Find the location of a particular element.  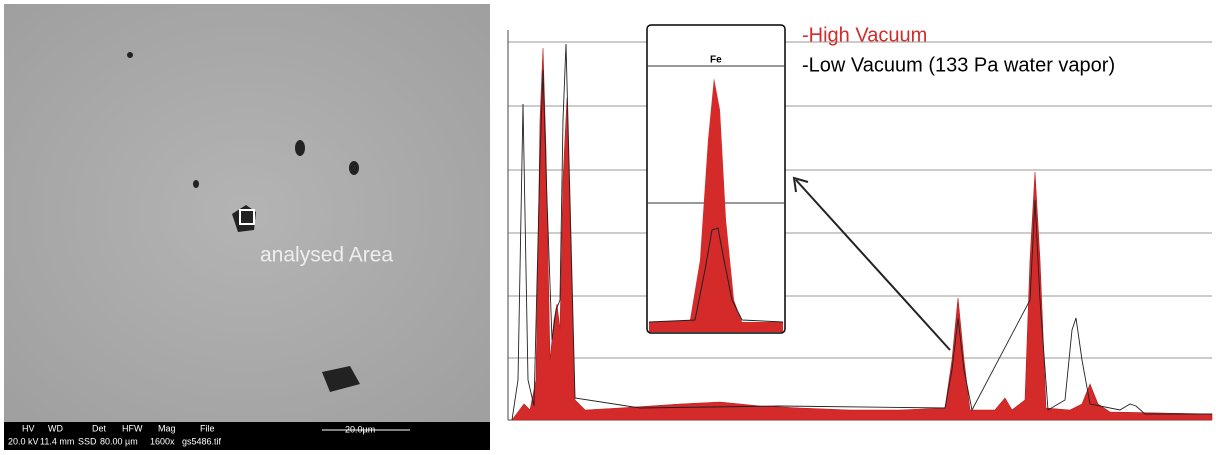

databar-value: 20.0 kV is located at coordinates (23, 441).